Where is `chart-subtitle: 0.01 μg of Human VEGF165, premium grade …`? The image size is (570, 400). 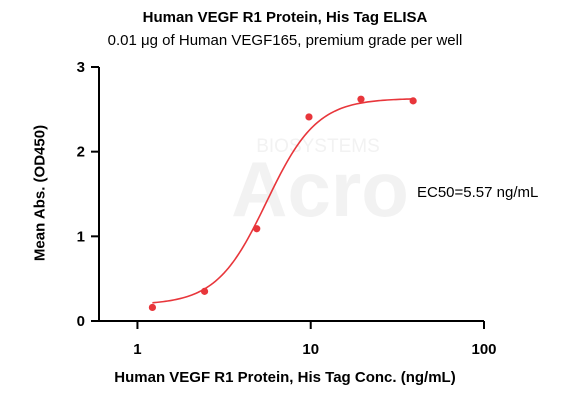
chart-subtitle: 0.01 μg of Human VEGF165, premium grade … is located at coordinates (285, 40).